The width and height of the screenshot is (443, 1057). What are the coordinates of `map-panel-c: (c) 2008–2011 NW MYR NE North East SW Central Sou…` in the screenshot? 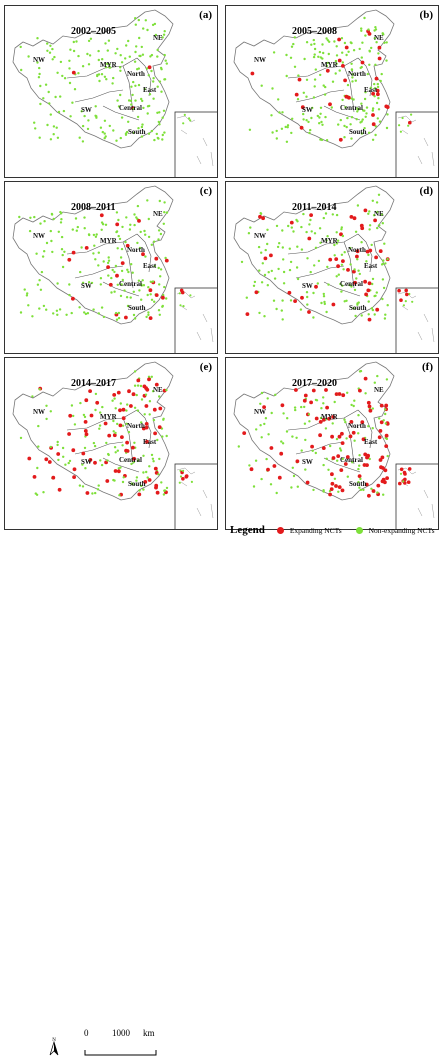 It's located at (111, 267).